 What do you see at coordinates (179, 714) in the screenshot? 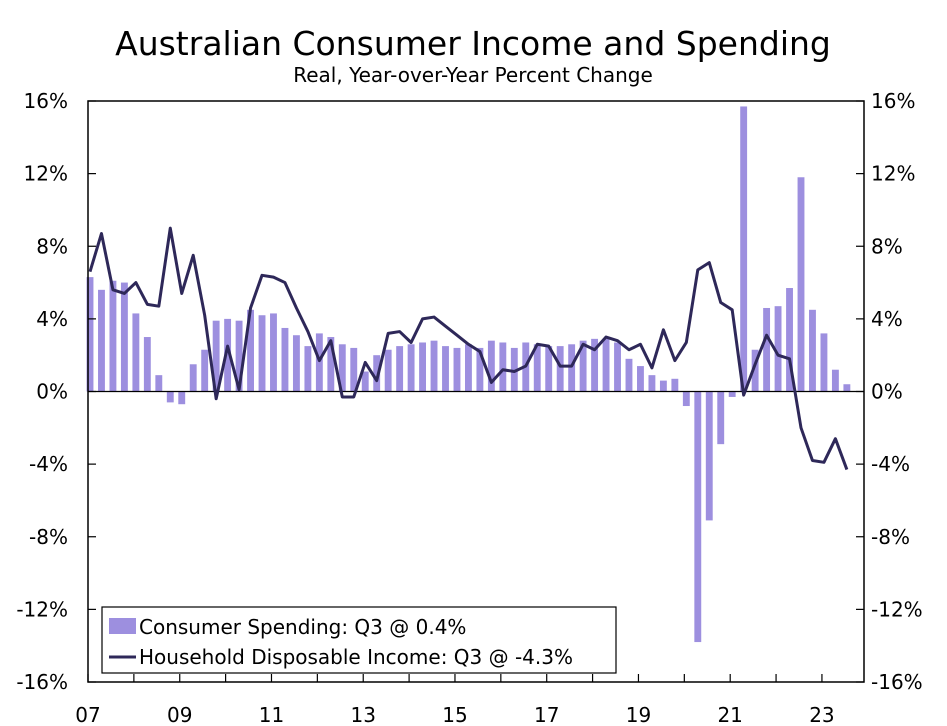
I see `x-tick-label: 09` at bounding box center [179, 714].